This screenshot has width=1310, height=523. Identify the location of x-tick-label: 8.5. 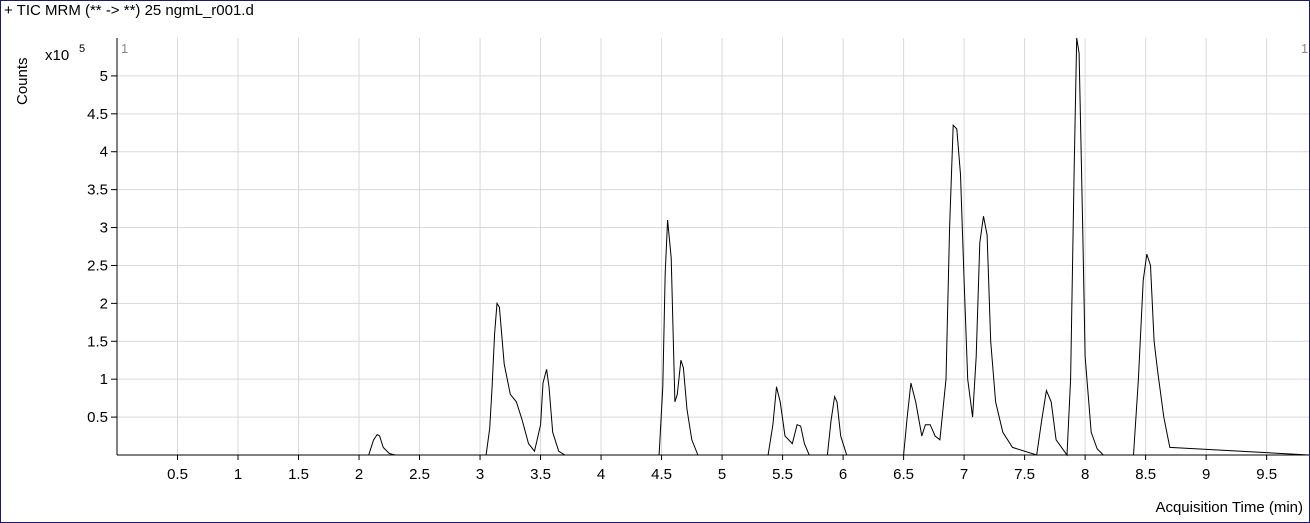
(1145, 474).